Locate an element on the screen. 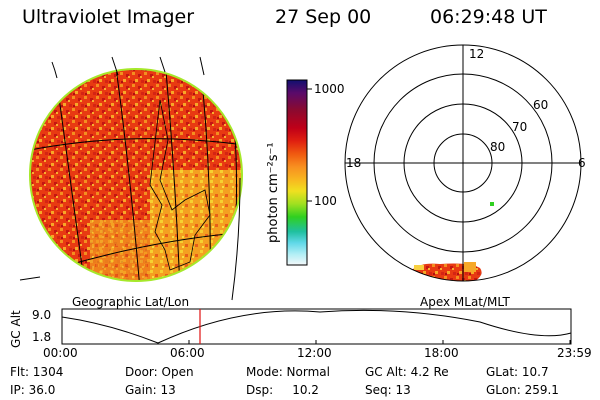 Image resolution: width=600 pixels, height=400 pixels. info-mode: Mode: Normal is located at coordinates (288, 372).